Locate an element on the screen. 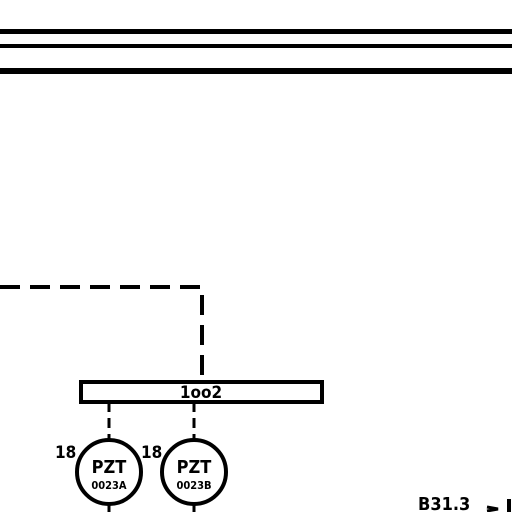 Image resolution: width=512 pixels, height=512 pixels. instrument-b-tag: PZT is located at coordinates (194, 467).